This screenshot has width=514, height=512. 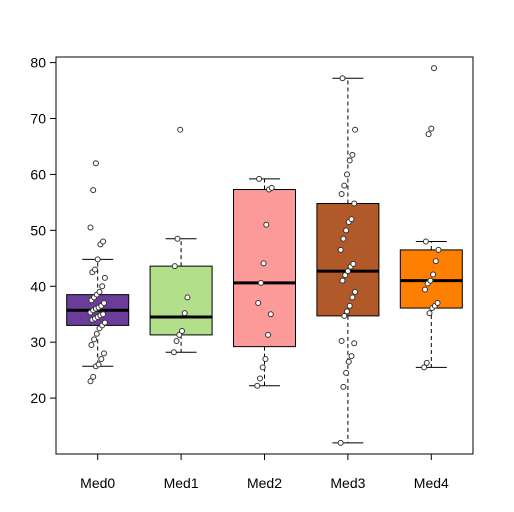 I want to click on box-group-med1, so click(x=181, y=241).